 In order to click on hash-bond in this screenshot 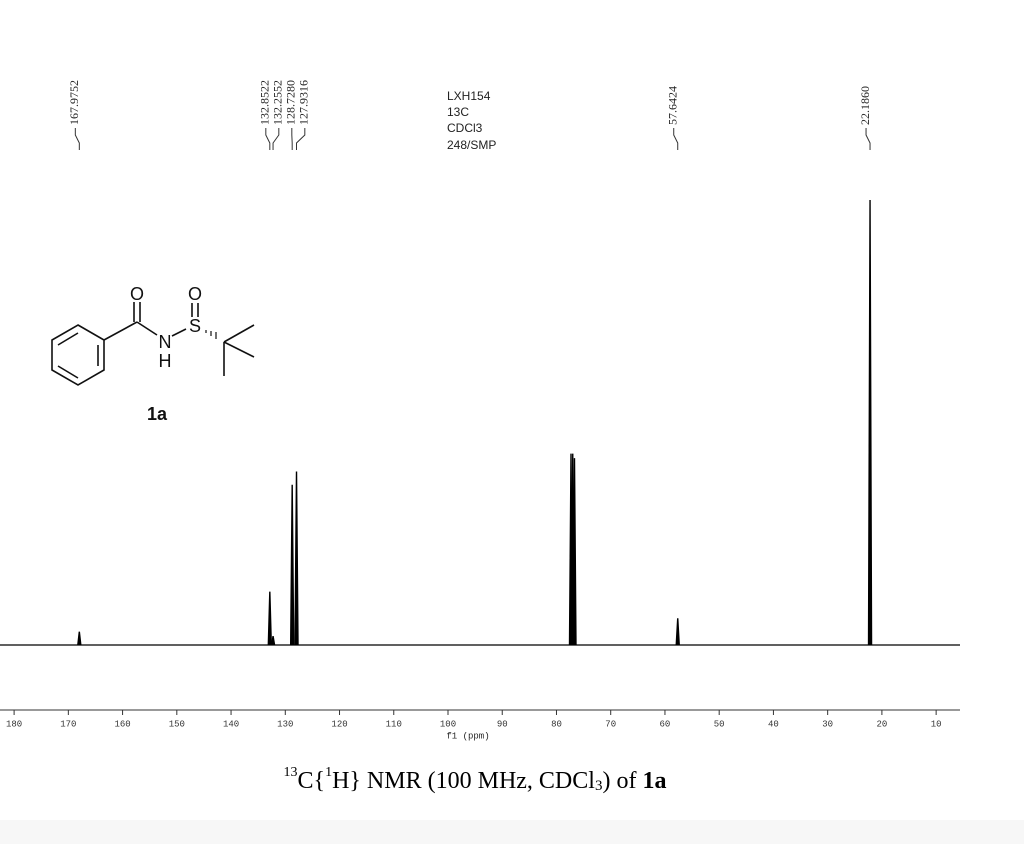, I will do `click(211, 334)`.